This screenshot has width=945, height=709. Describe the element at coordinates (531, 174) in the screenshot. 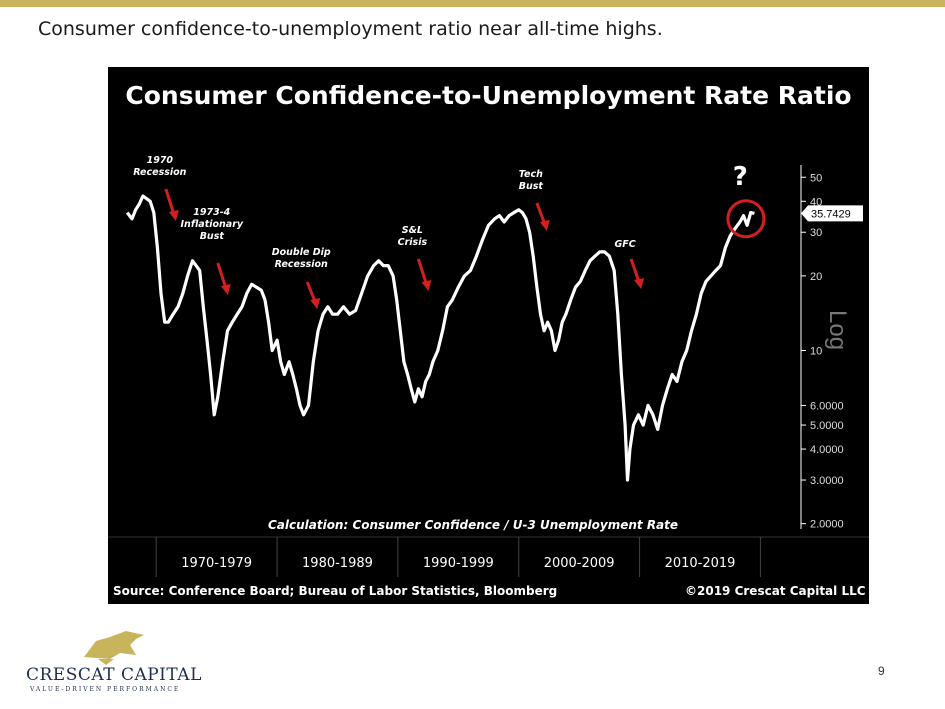

I see `annotation-label: Tech` at that location.